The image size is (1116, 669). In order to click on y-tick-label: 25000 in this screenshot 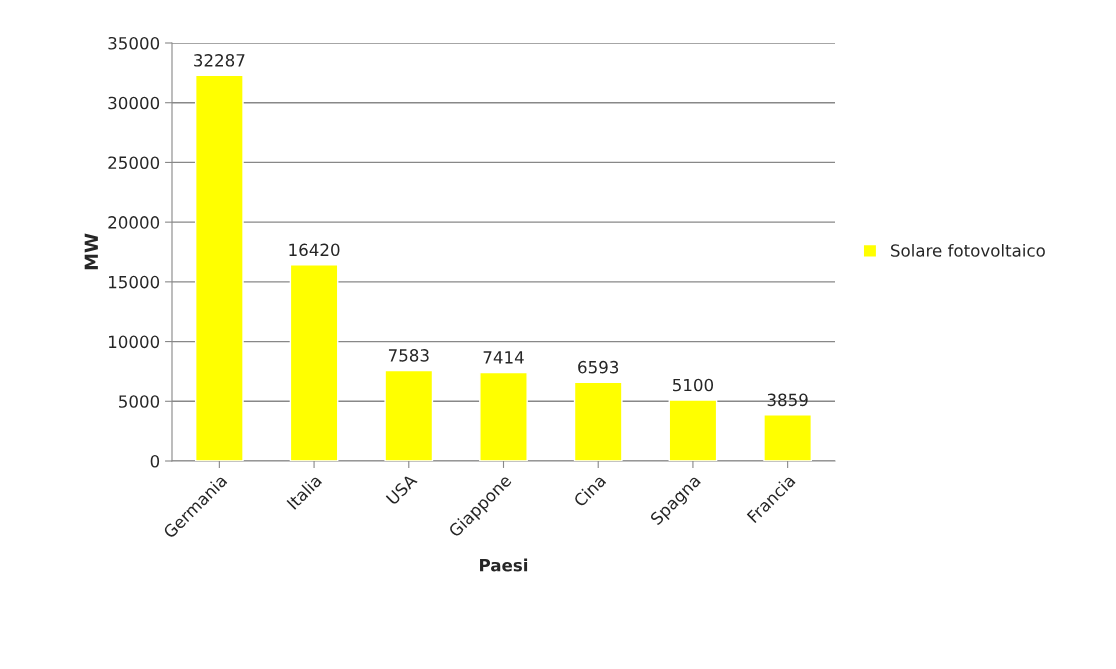, I will do `click(134, 162)`.